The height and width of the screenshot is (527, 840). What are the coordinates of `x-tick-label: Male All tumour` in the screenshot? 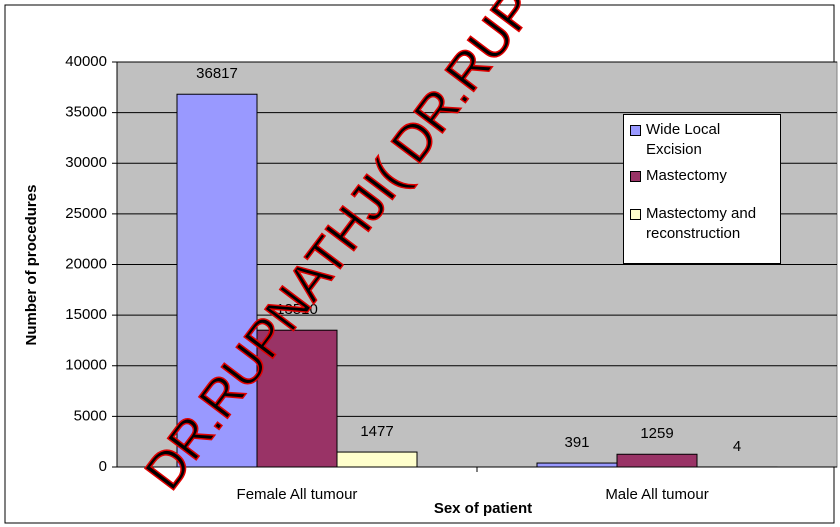 It's located at (656, 494).